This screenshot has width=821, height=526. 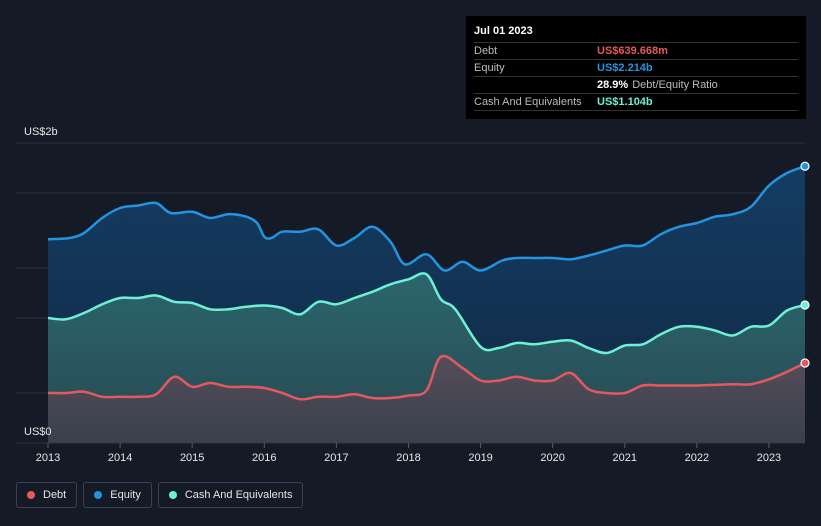 What do you see at coordinates (486, 51) in the screenshot?
I see `tooltip-label: Debt` at bounding box center [486, 51].